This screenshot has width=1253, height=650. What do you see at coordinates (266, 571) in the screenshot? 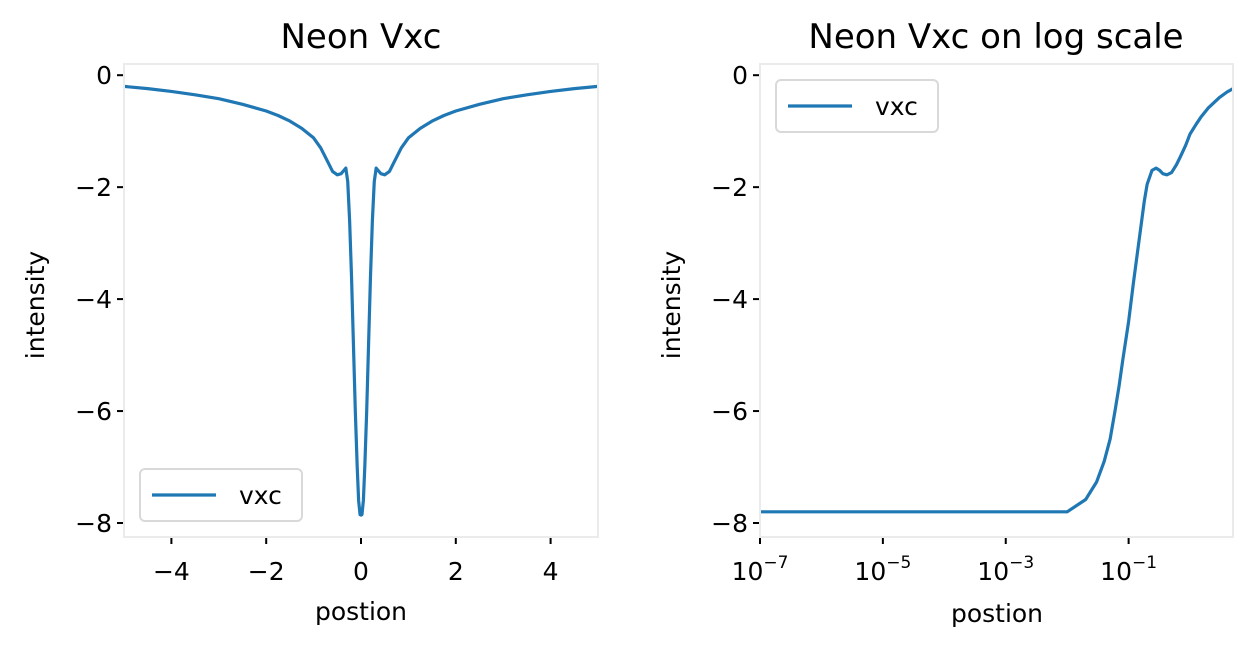
I see `x-tick-label: −2` at bounding box center [266, 571].